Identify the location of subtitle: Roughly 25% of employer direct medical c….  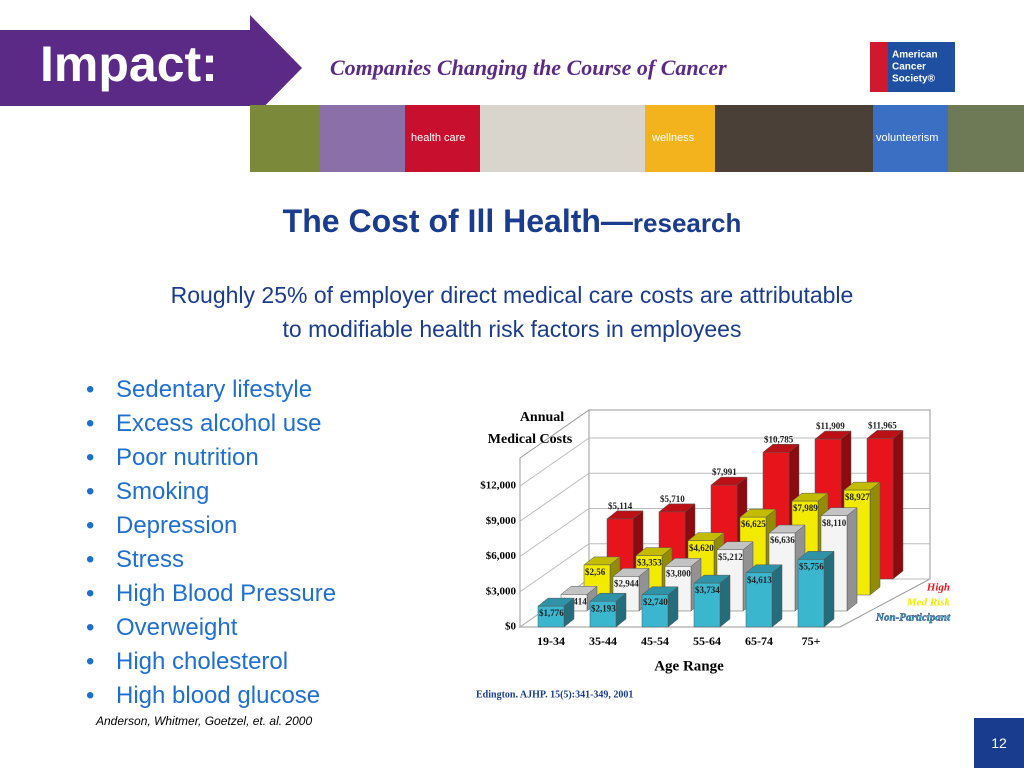
(512, 312).